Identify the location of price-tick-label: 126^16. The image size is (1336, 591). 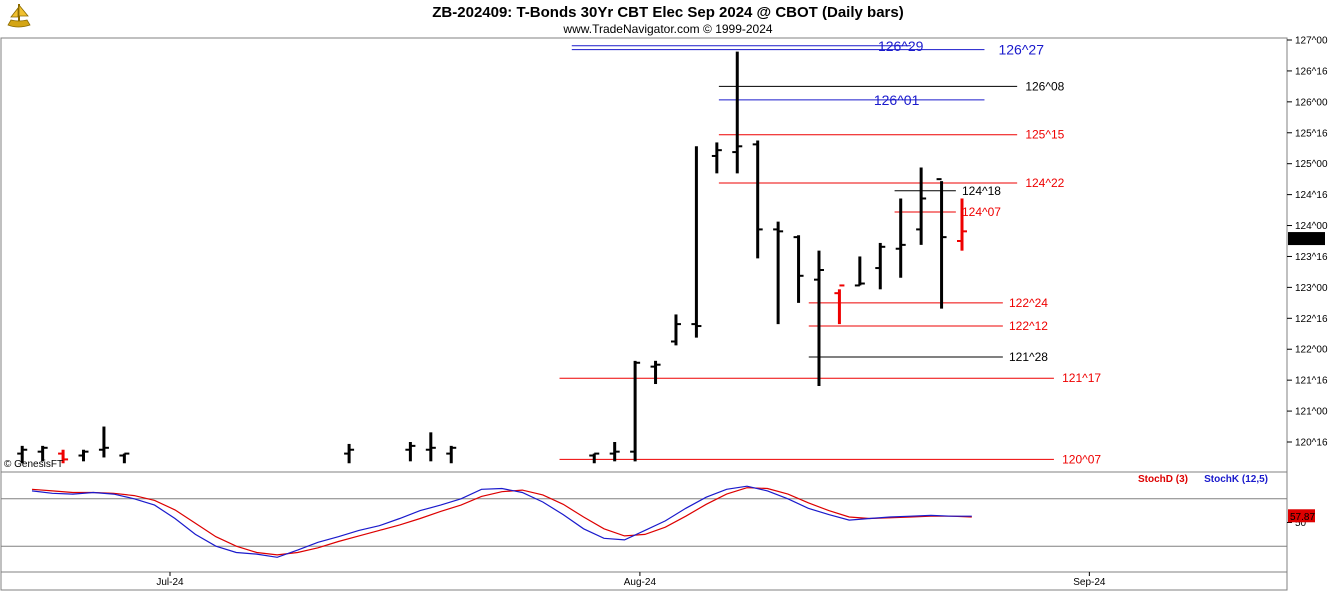
(1311, 71).